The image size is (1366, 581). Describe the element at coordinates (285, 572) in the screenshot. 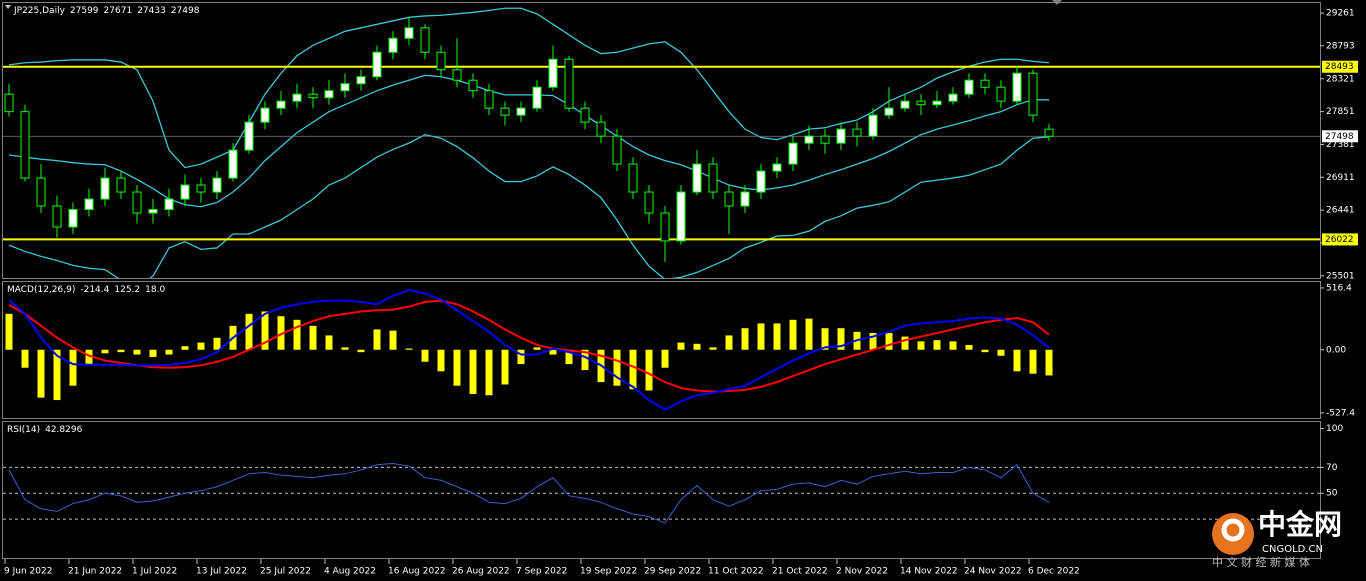

I see `x-tick-label: 25 Jul 2022` at that location.